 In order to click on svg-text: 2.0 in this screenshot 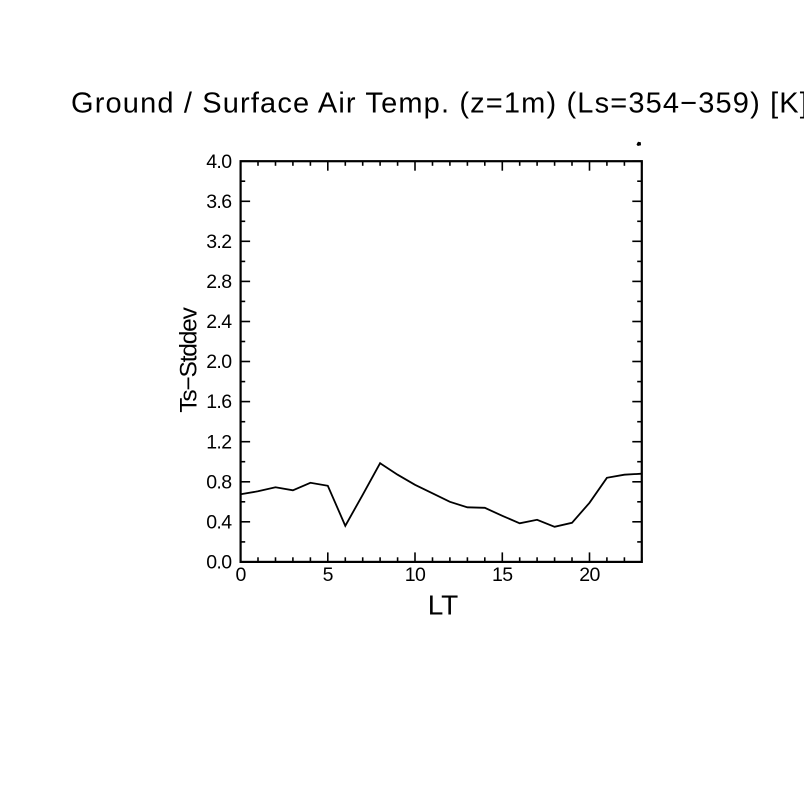, I will do `click(219, 362)`.